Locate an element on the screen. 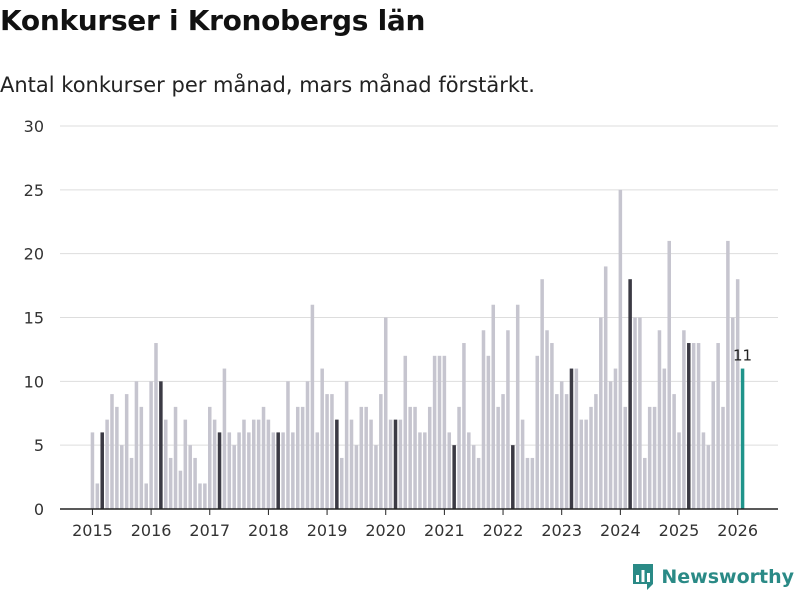  y-tick-label: 5 is located at coordinates (39, 445).